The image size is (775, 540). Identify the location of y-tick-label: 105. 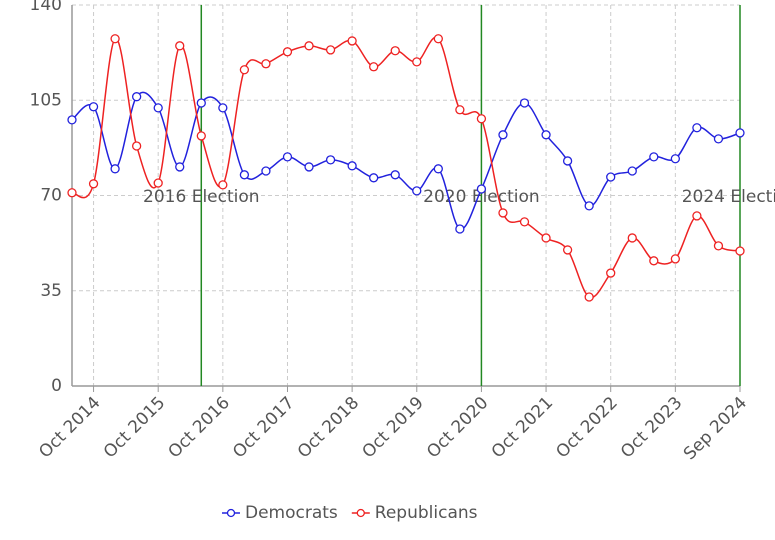
(46, 100).